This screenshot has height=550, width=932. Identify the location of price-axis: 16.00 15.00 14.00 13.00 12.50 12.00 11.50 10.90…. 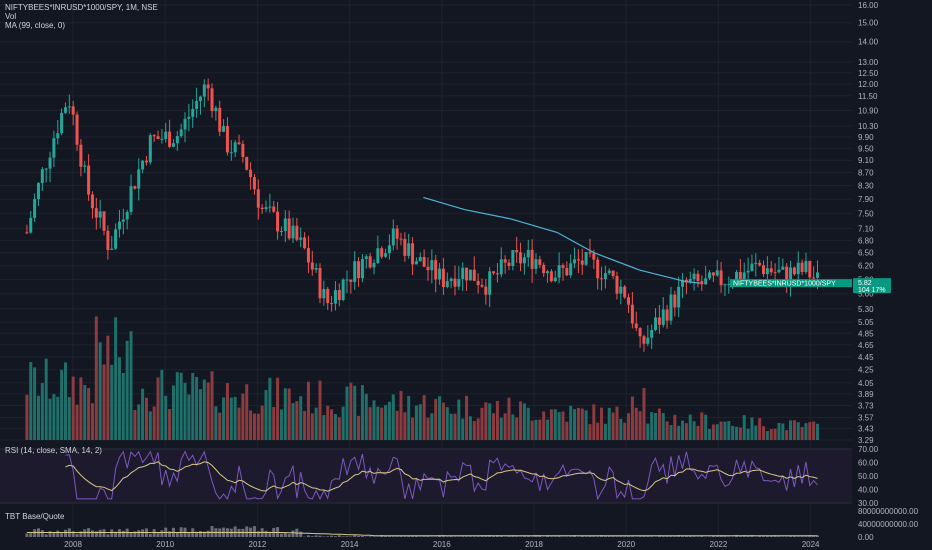
(868, 223).